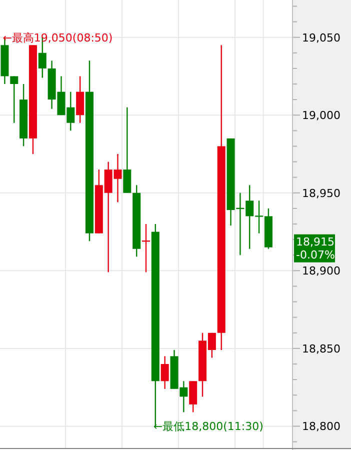 This screenshot has width=351, height=450. I want to click on y-tick-label: 19,050, so click(321, 37).